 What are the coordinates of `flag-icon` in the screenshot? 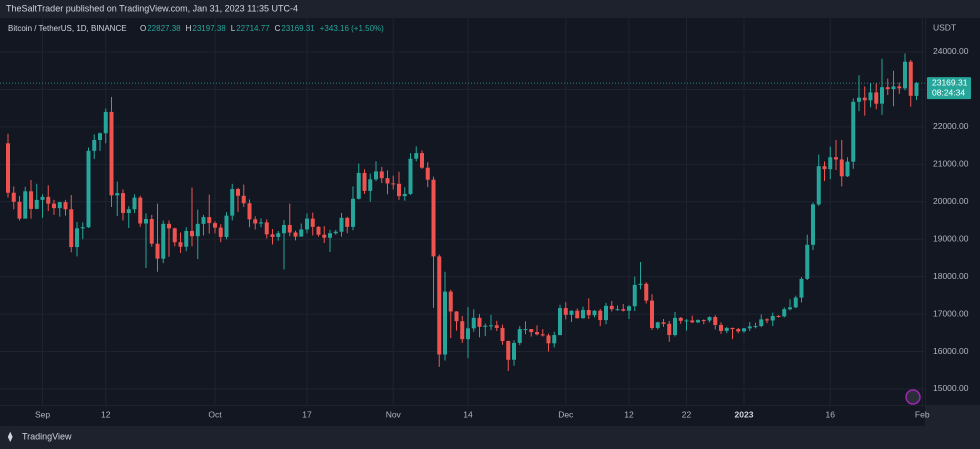 It's located at (913, 397).